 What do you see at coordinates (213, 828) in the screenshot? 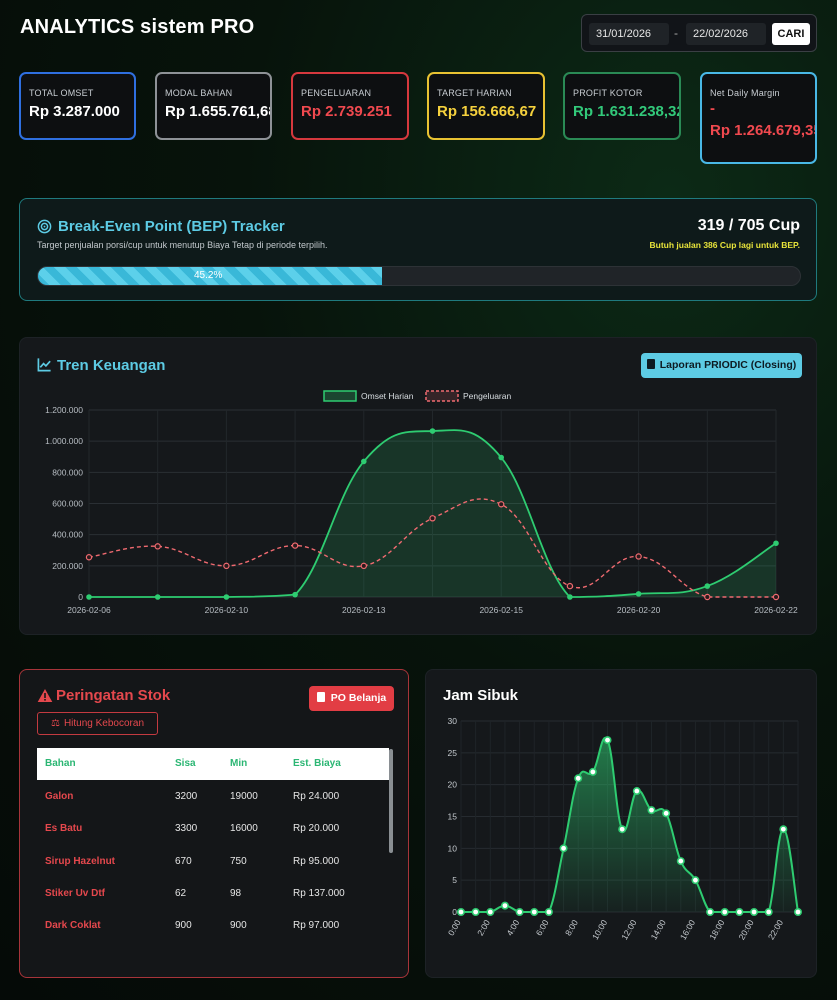
I see `table-row: Es Batu 3300 16000 Rp 20.000` at bounding box center [213, 828].